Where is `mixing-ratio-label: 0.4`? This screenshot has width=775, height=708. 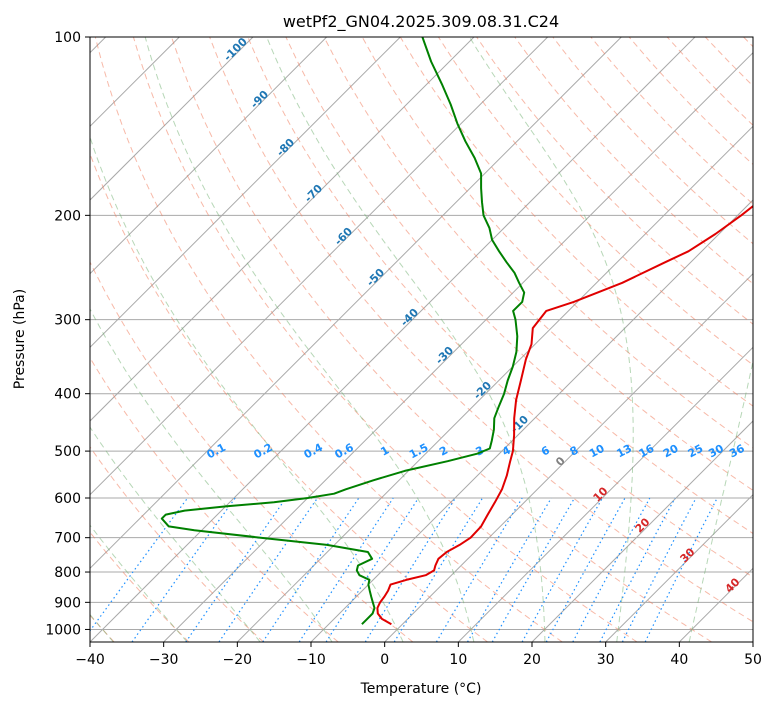
mixing-ratio-label: 0.4 is located at coordinates (314, 451).